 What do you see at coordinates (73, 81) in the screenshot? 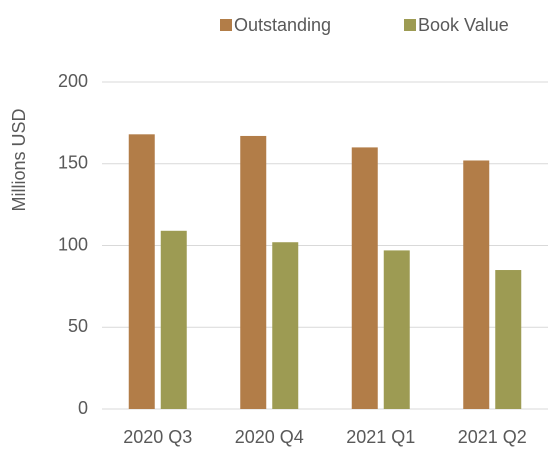
I see `y-tick-label: 200` at bounding box center [73, 81].